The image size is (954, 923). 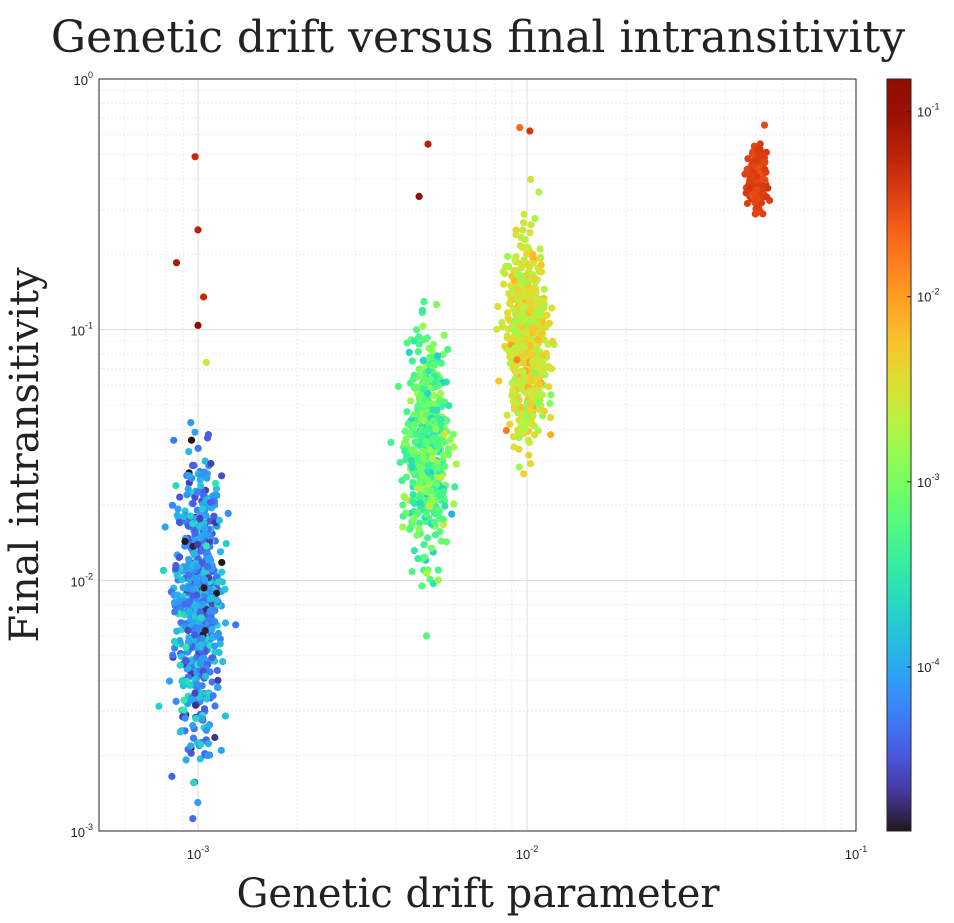 I want to click on tick-exponent: -1, so click(x=863, y=849).